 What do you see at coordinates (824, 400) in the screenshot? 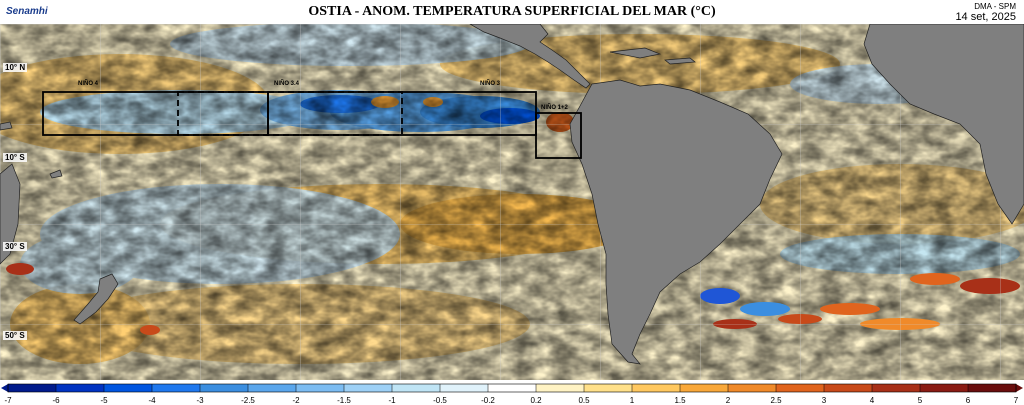
I see `colorbar-tick-label: 3` at bounding box center [824, 400].